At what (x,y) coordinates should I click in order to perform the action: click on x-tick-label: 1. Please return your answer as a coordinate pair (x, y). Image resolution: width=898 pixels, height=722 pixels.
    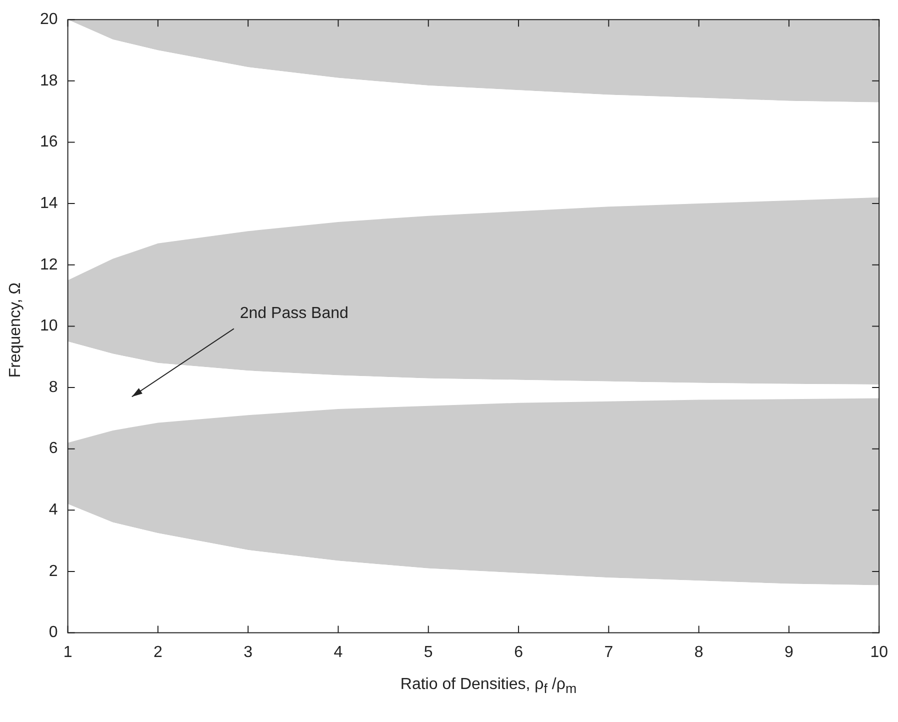
    Looking at the image, I should click on (67, 652).